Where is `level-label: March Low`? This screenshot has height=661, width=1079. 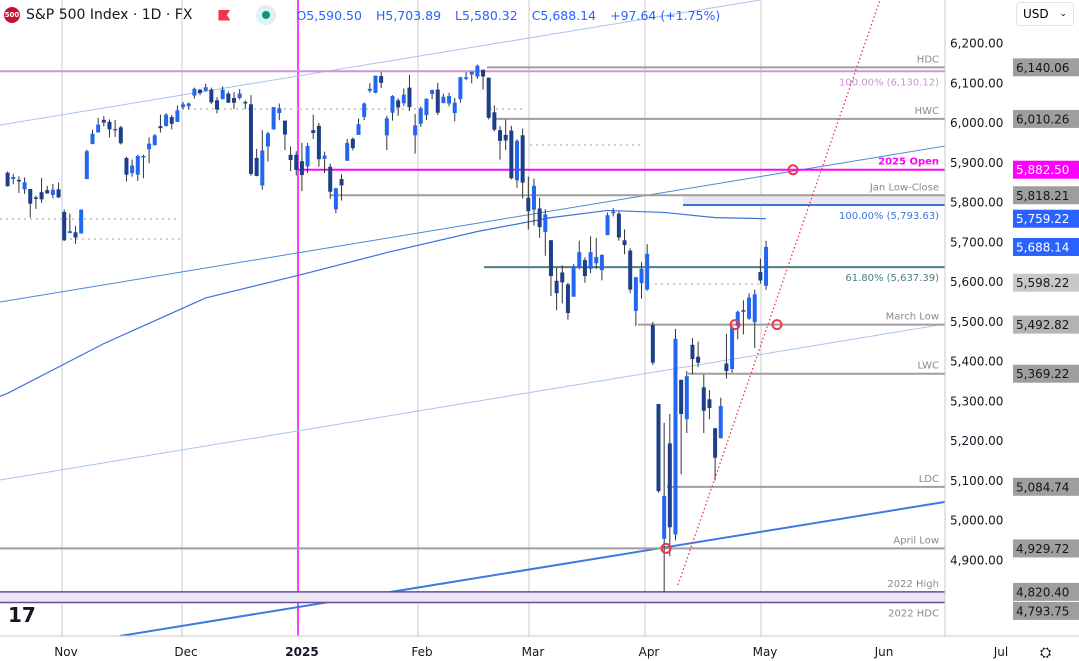
level-label: March Low is located at coordinates (912, 317).